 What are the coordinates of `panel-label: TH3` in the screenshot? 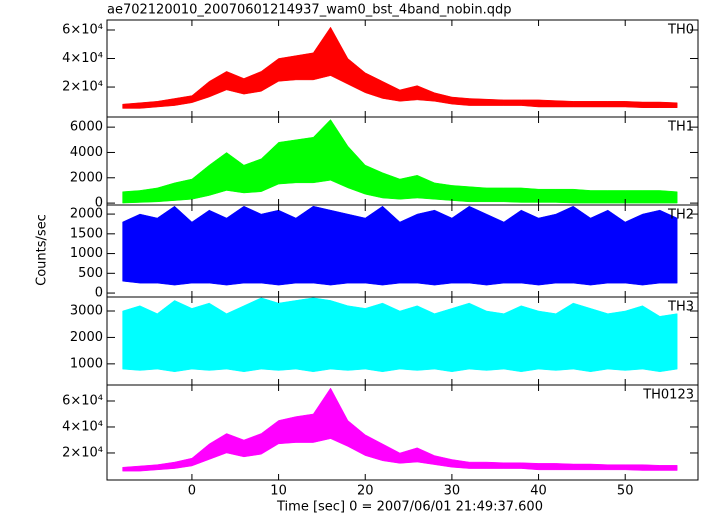 It's located at (680, 307).